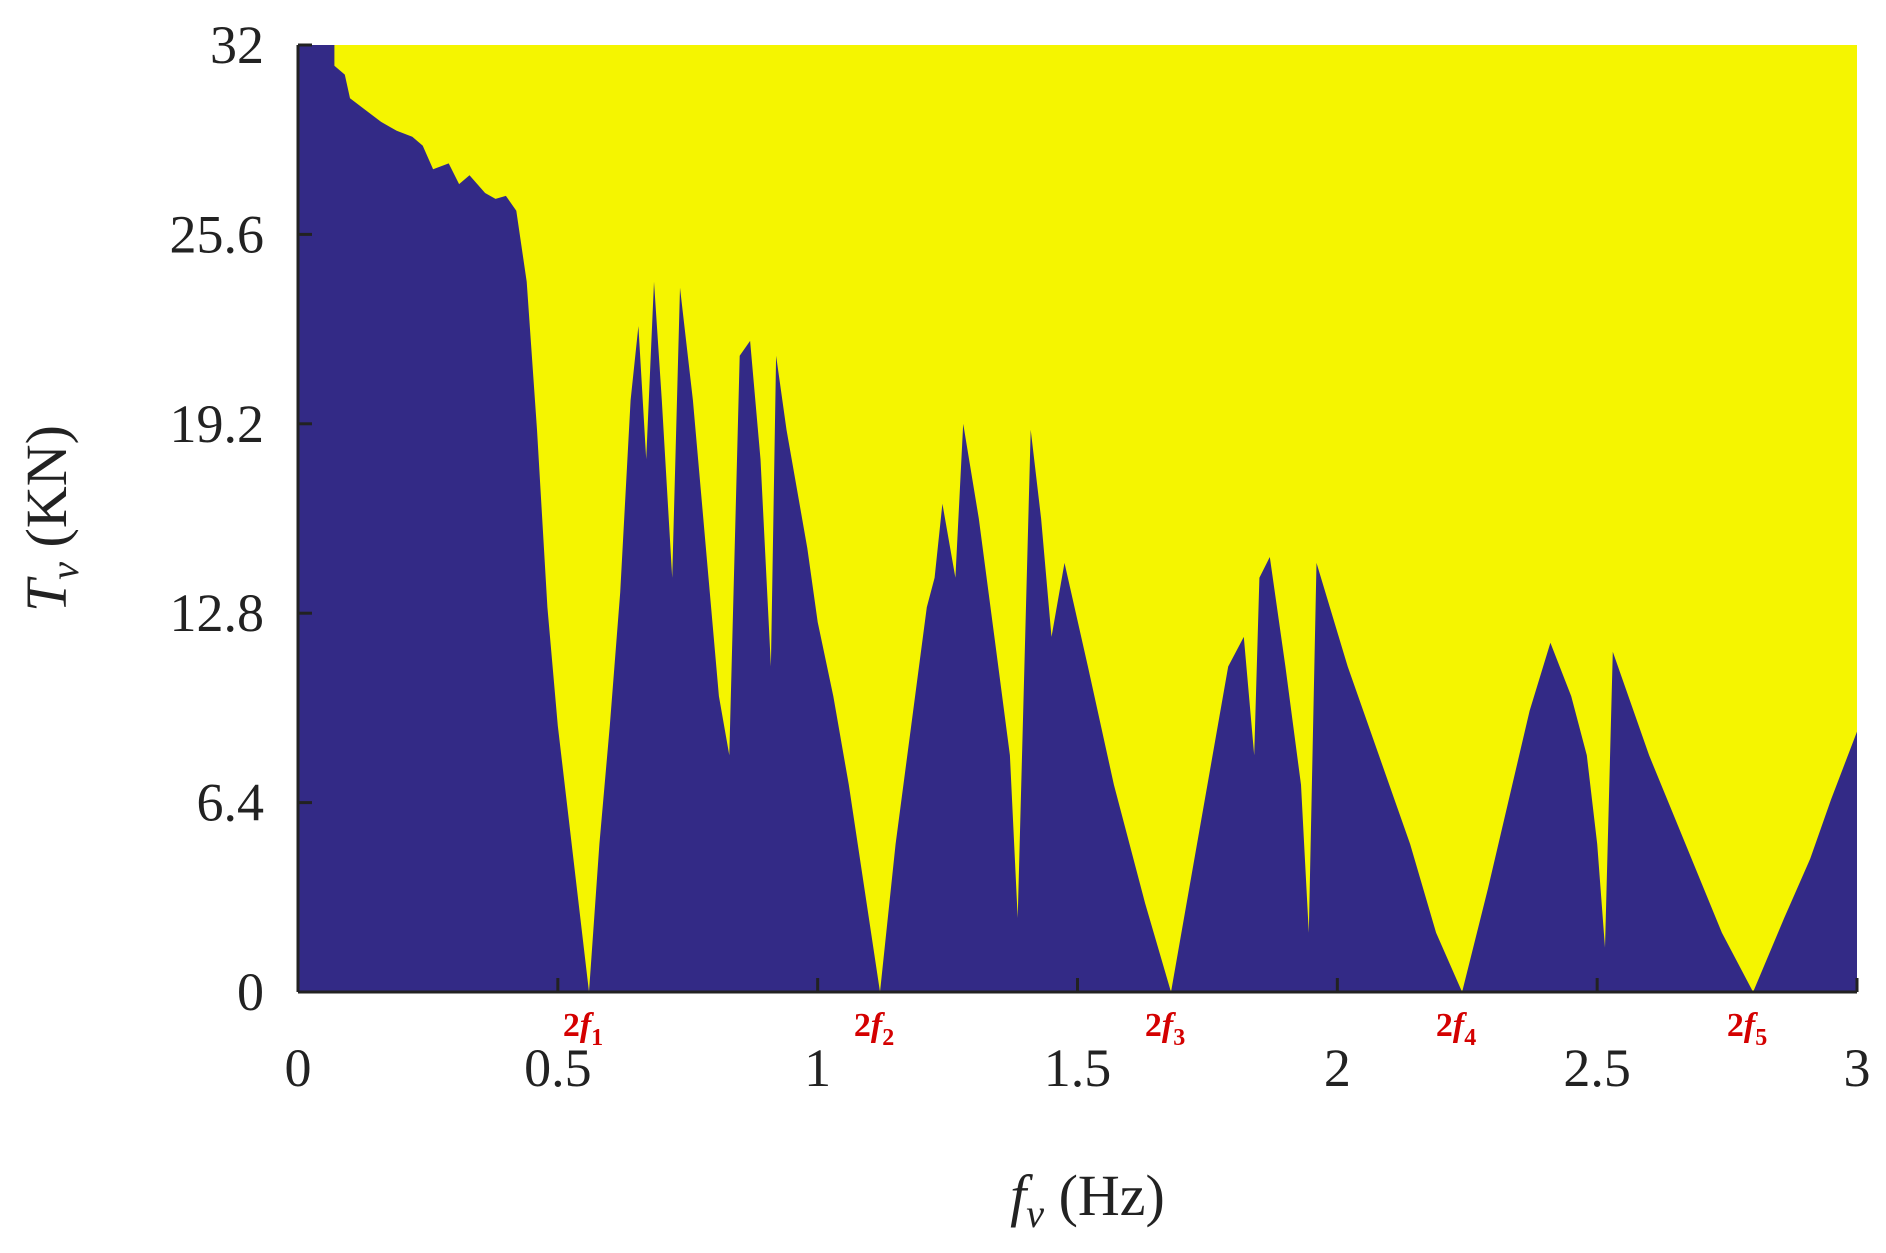  Describe the element at coordinates (1078, 1068) in the screenshot. I see `x-tick-label: 1.5` at that location.